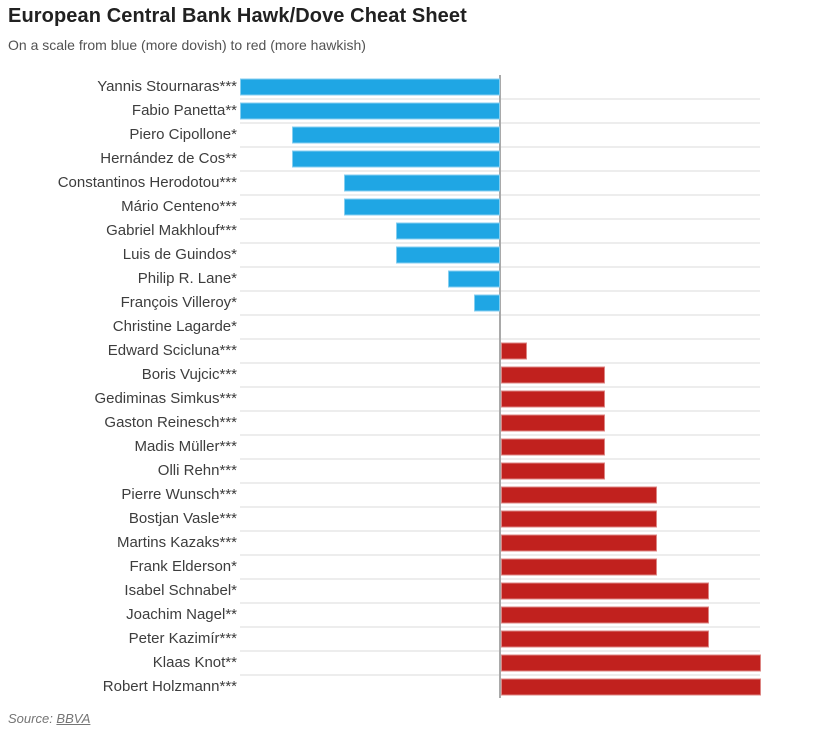  Describe the element at coordinates (178, 302) in the screenshot. I see `member-label: François Villeroy*` at that location.